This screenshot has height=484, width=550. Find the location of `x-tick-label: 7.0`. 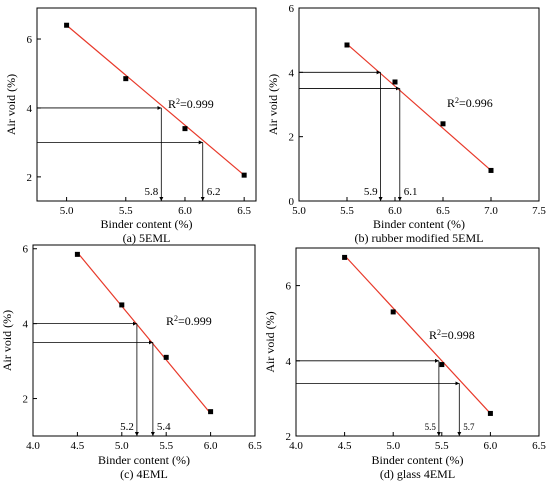

x-tick-label: 7.0 is located at coordinates (491, 211).